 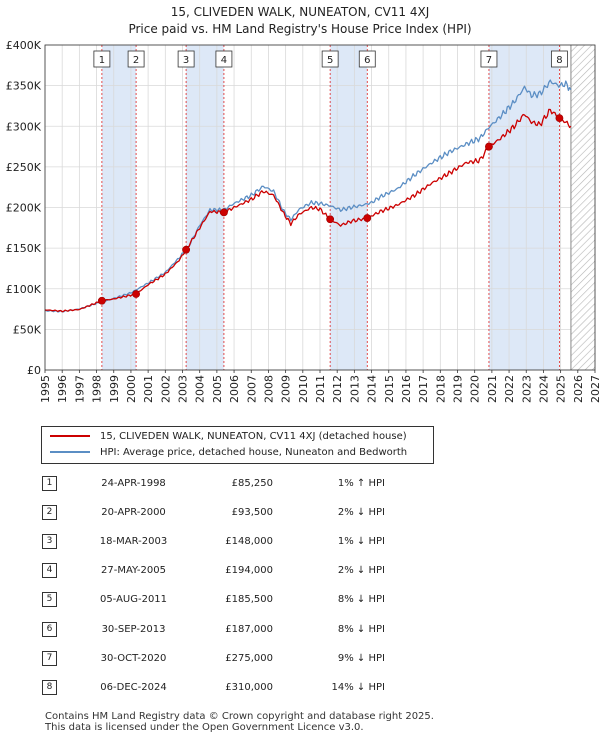 I want to click on sale-hpi-diff-cell: 1% ↓ HPI, so click(x=329, y=541).